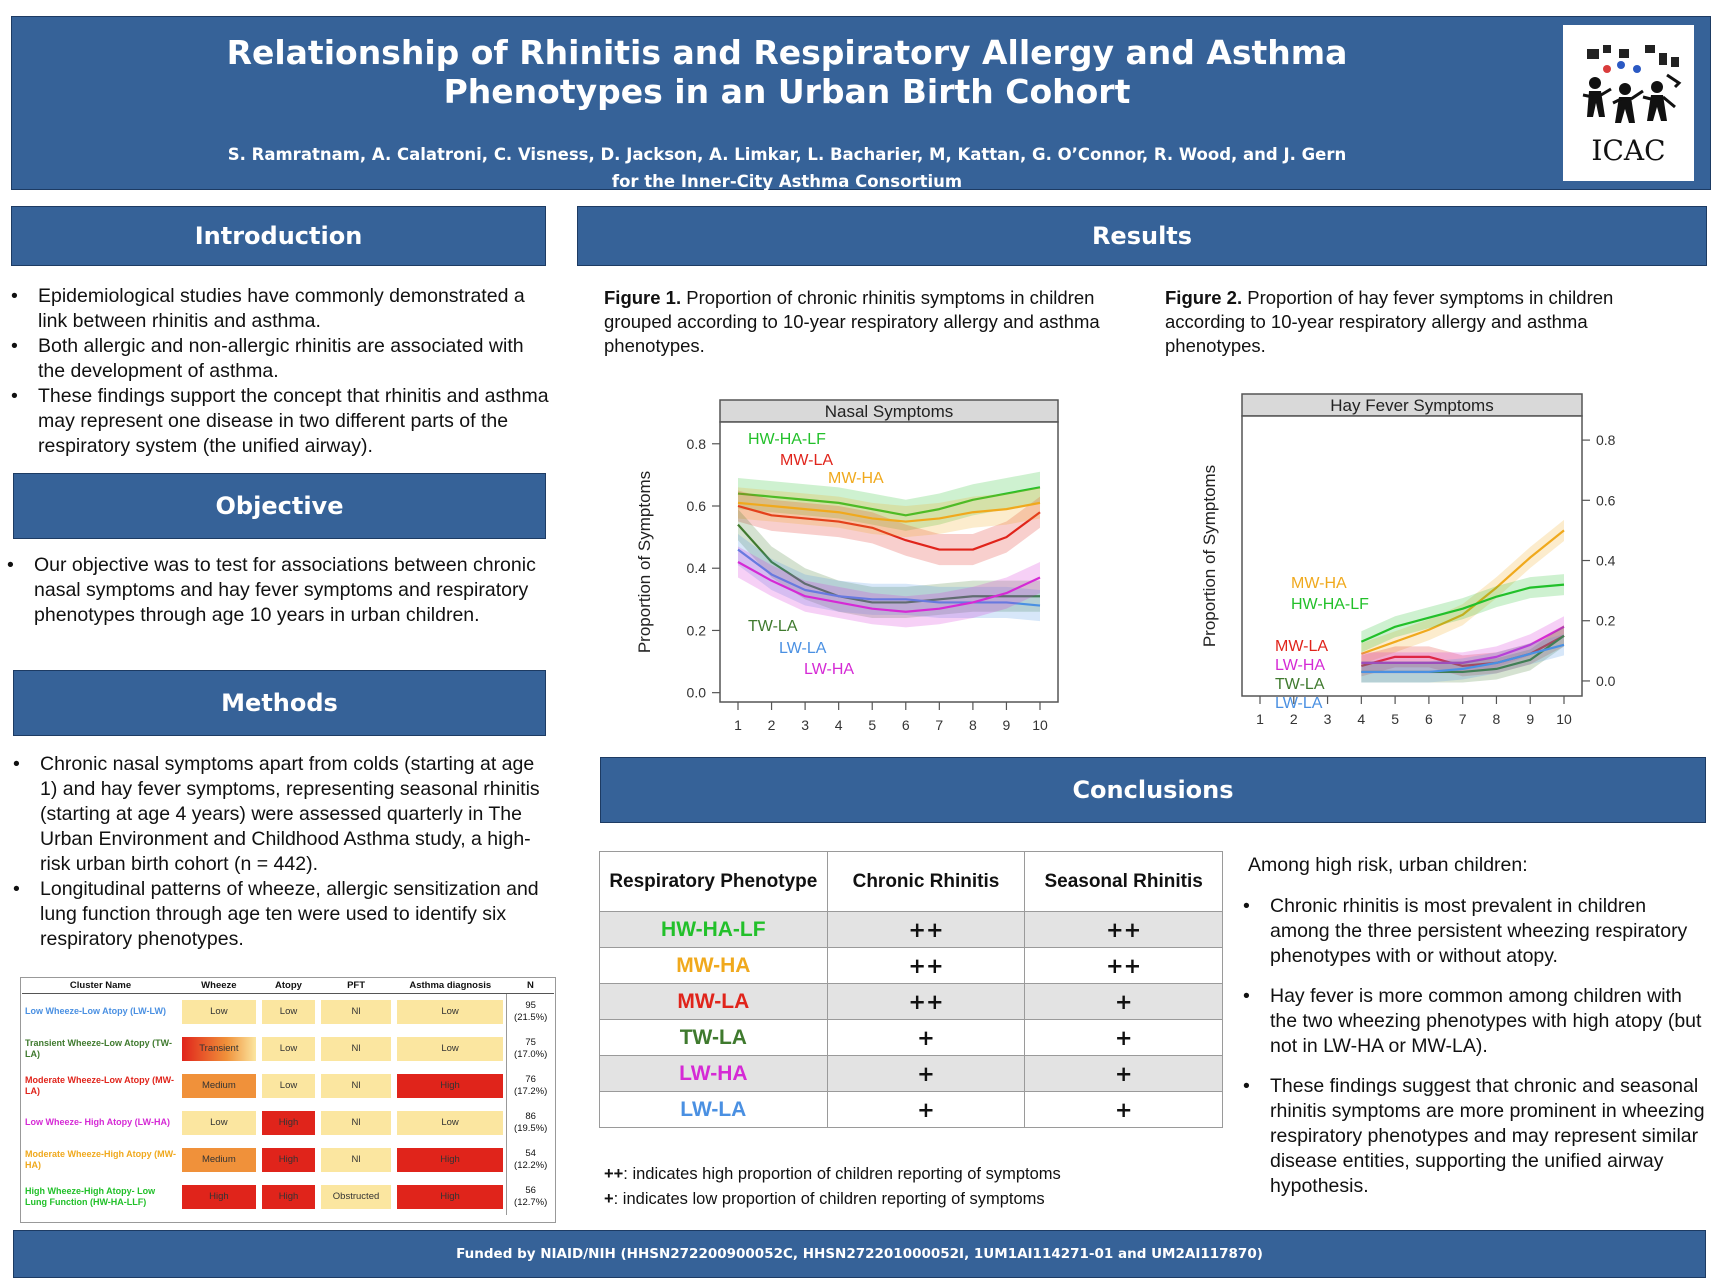 The width and height of the screenshot is (1715, 1286). What do you see at coordinates (697, 444) in the screenshot?
I see `y-tick-label: 0.8` at bounding box center [697, 444].